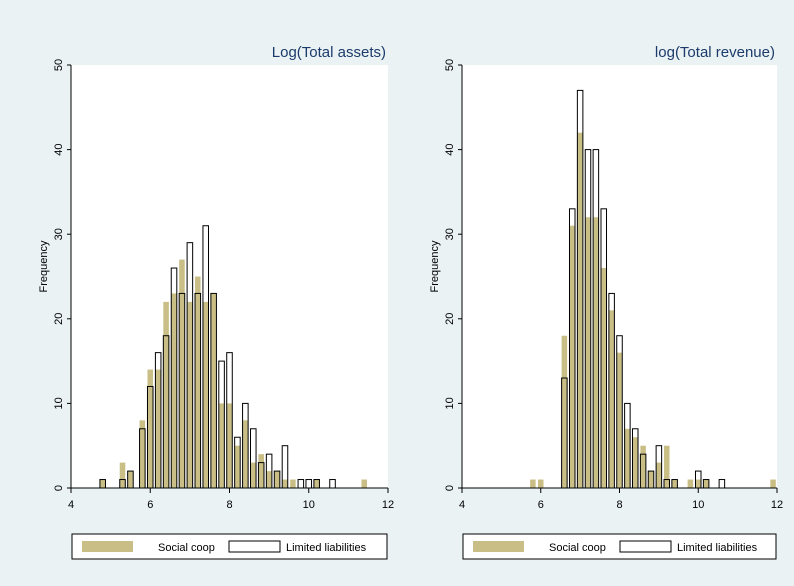  I want to click on chart-title: log(Total revenue), so click(715, 52).